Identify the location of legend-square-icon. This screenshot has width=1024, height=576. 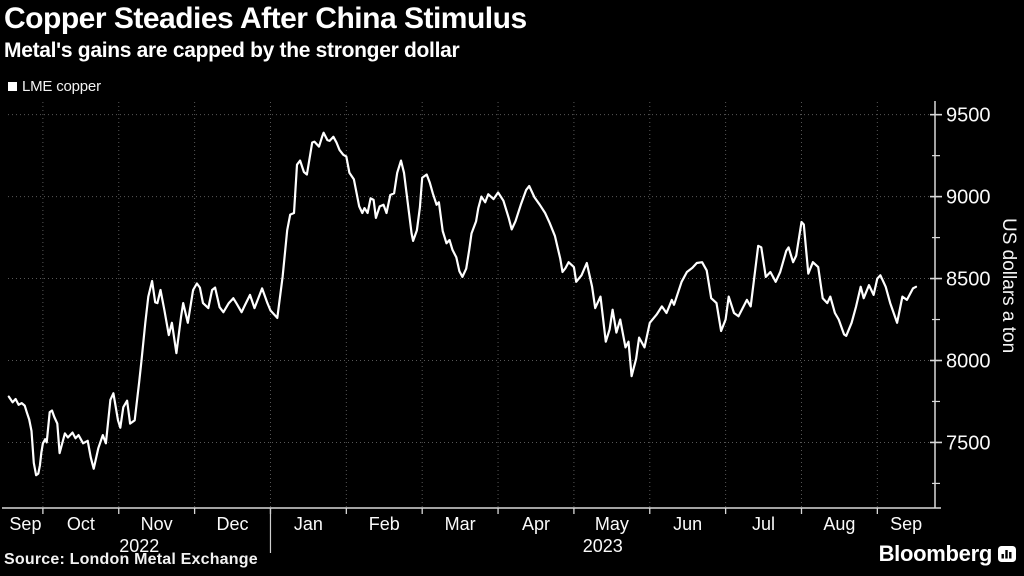
(12, 86).